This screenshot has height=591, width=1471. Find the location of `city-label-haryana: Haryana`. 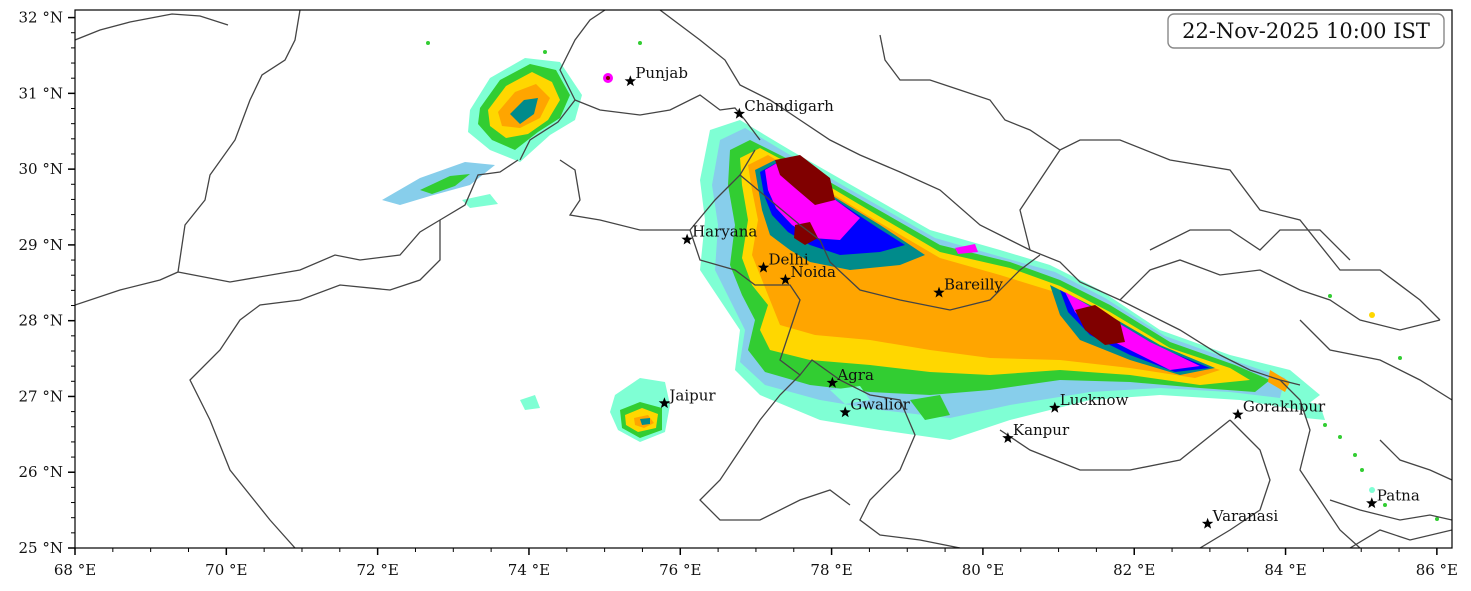

city-label-haryana: Haryana is located at coordinates (724, 232).